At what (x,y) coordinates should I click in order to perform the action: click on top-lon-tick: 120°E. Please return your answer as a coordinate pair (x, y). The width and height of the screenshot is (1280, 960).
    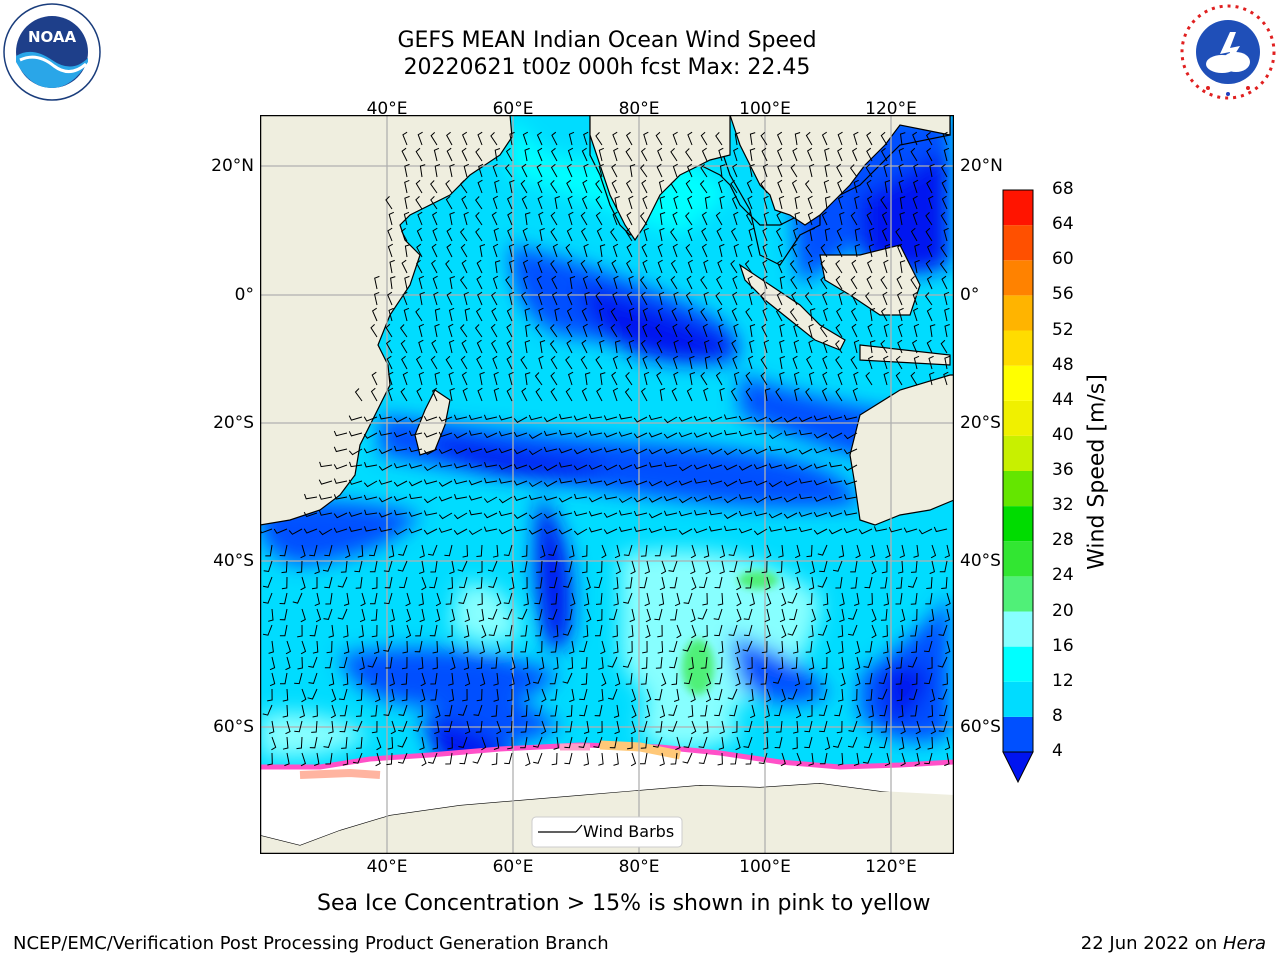
    Looking at the image, I should click on (891, 109).